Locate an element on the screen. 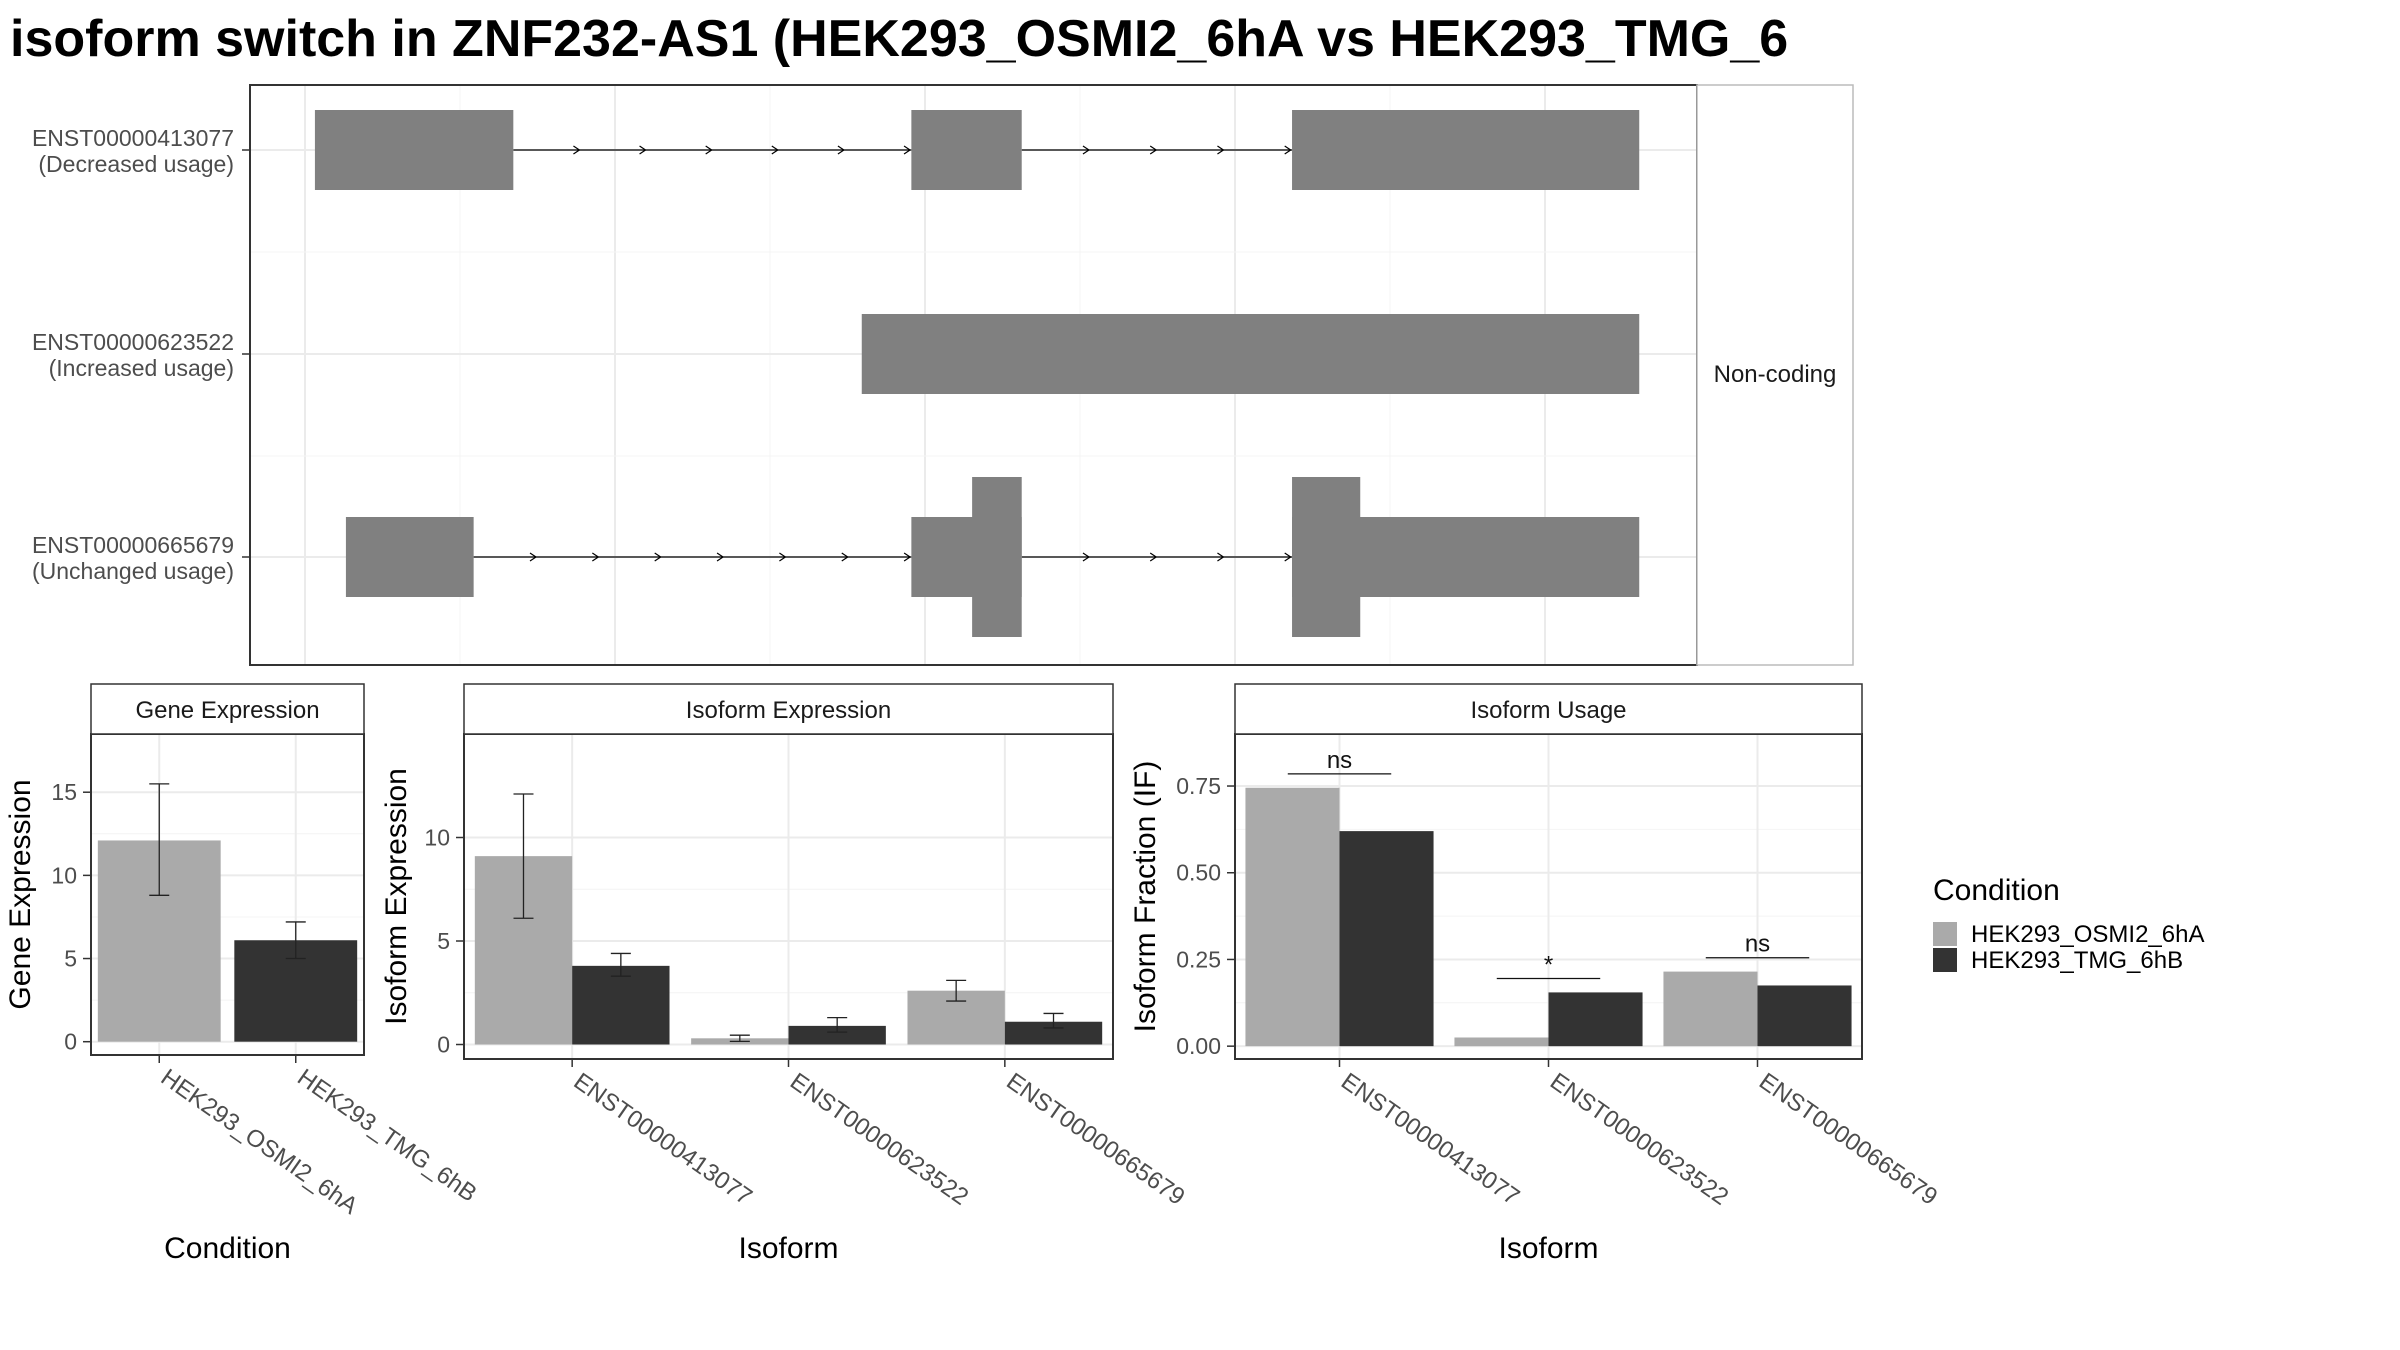  isoform-label: ENST00000413077 is located at coordinates (133, 138).